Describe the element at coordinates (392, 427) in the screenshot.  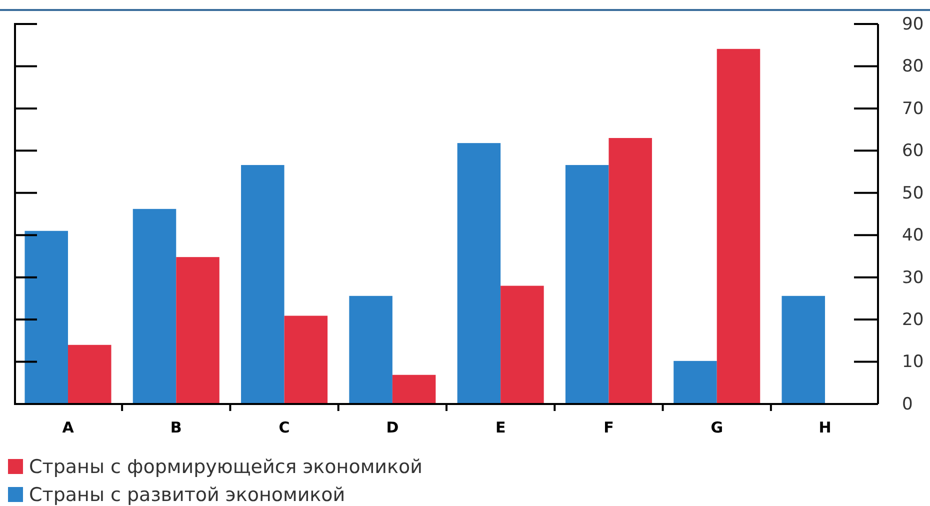
I see `x-tick-label: D` at that location.